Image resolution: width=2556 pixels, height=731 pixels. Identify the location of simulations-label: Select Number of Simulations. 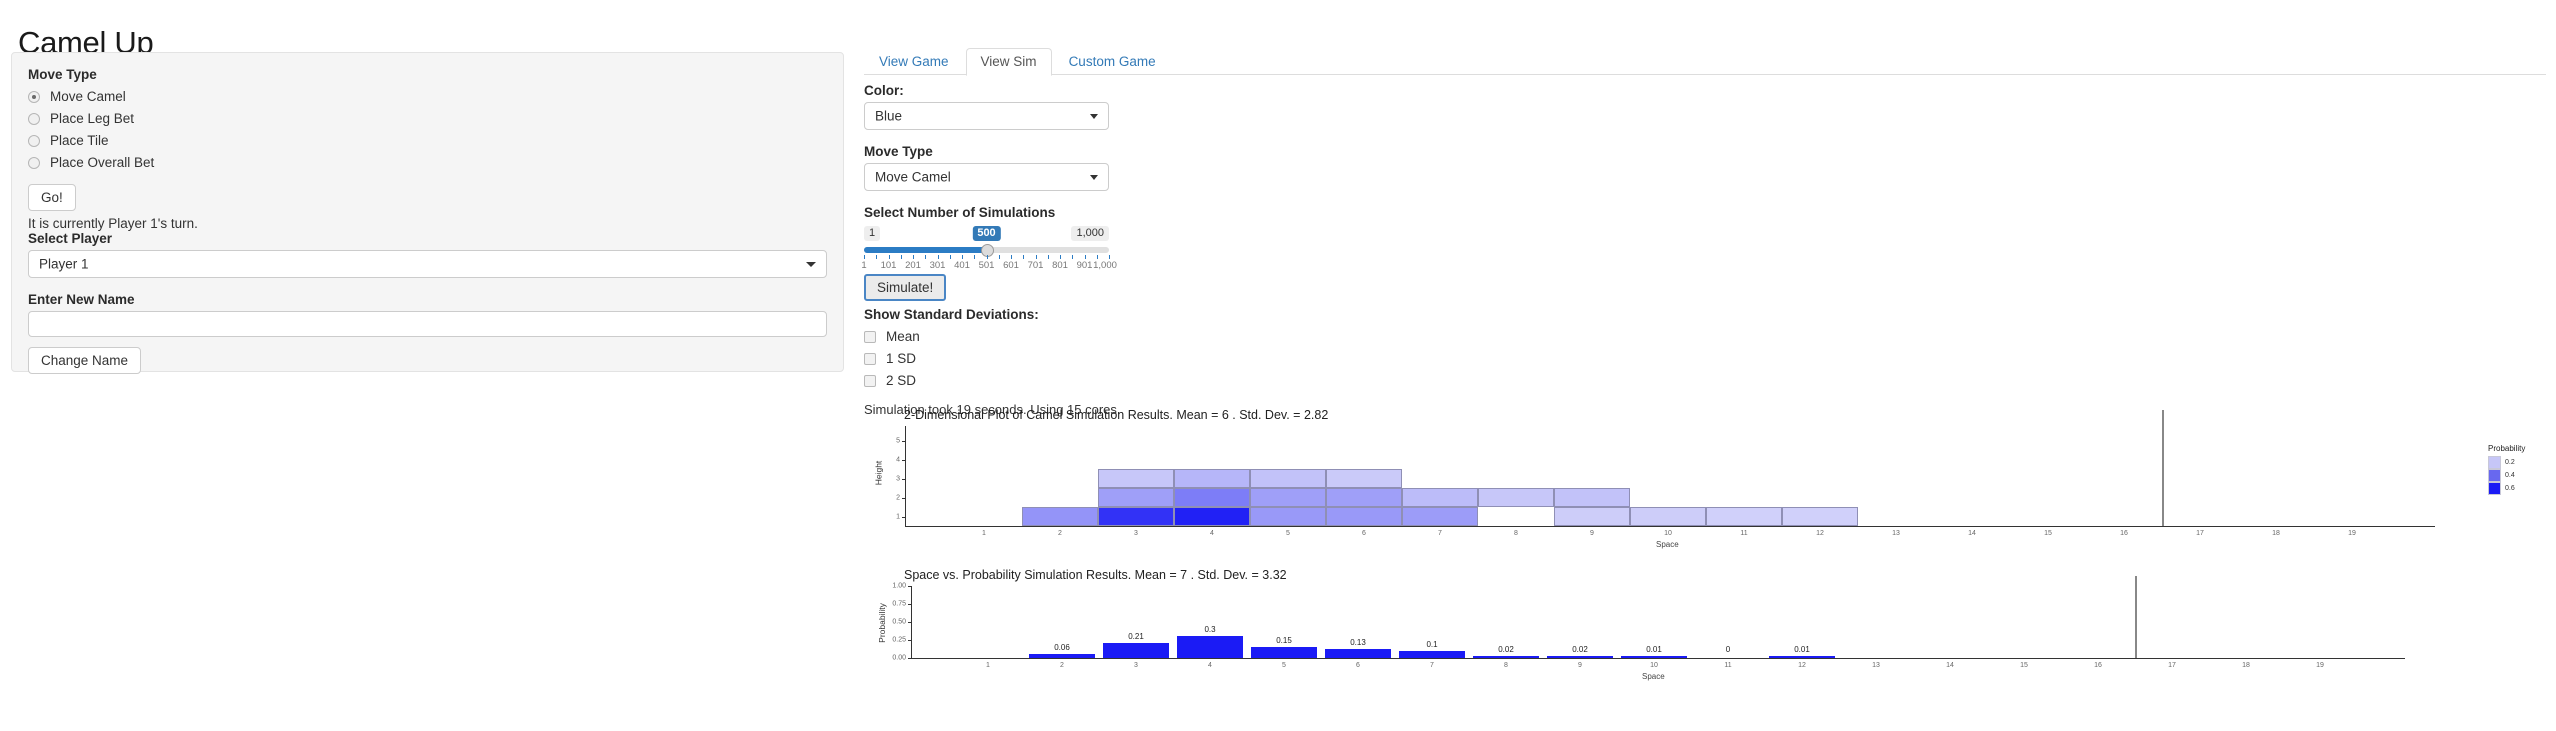
(960, 212).